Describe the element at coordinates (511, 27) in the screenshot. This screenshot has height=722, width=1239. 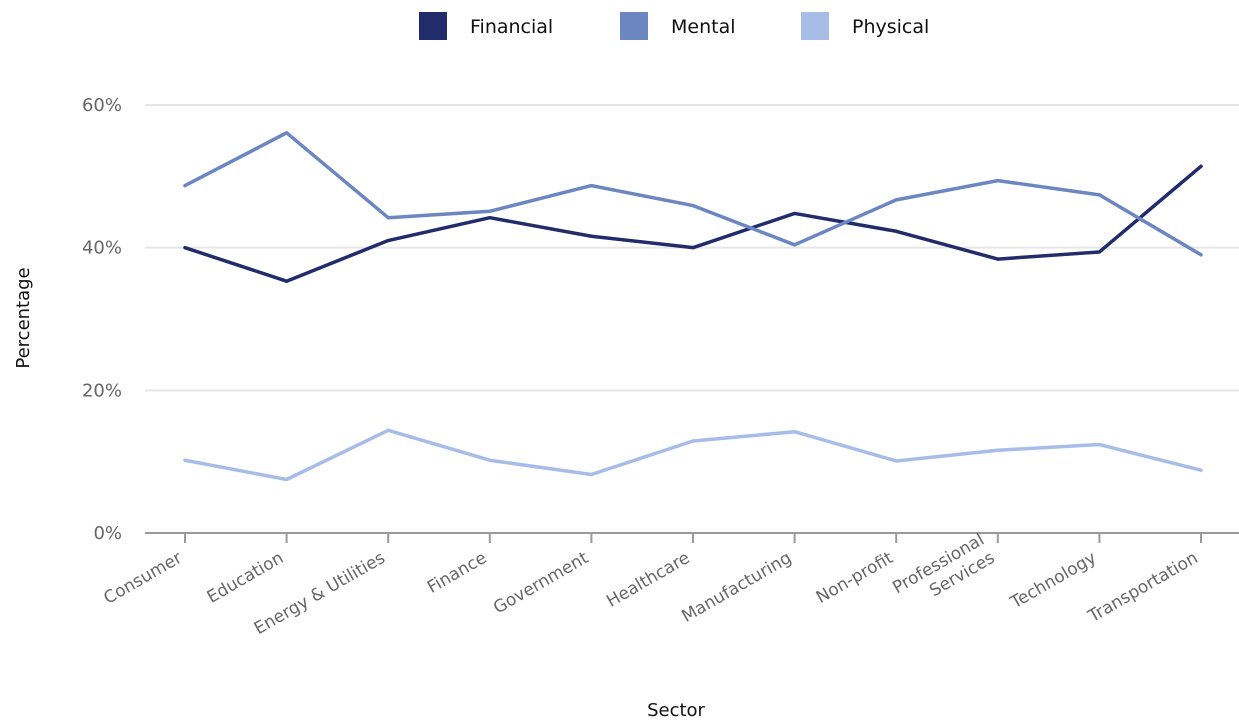
I see `legend-label: Financial` at that location.